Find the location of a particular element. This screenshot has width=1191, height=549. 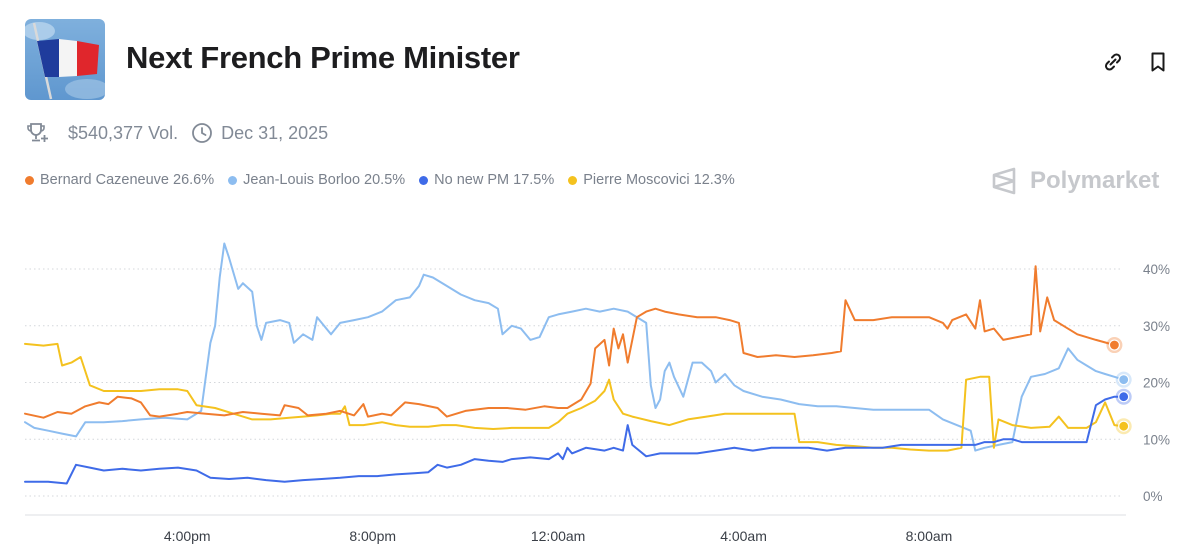

legend-item-cazeneuve: Bernard Cazeneuve 26.6% is located at coordinates (119, 180).